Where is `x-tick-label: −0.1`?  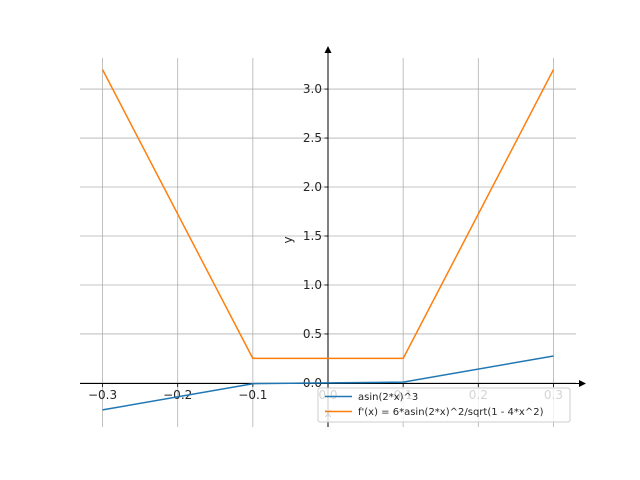 x-tick-label: −0.1 is located at coordinates (252, 395).